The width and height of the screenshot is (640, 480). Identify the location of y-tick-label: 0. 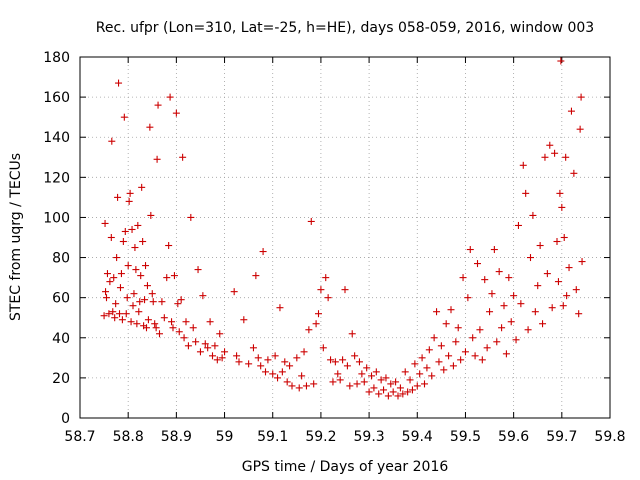
(65, 419).